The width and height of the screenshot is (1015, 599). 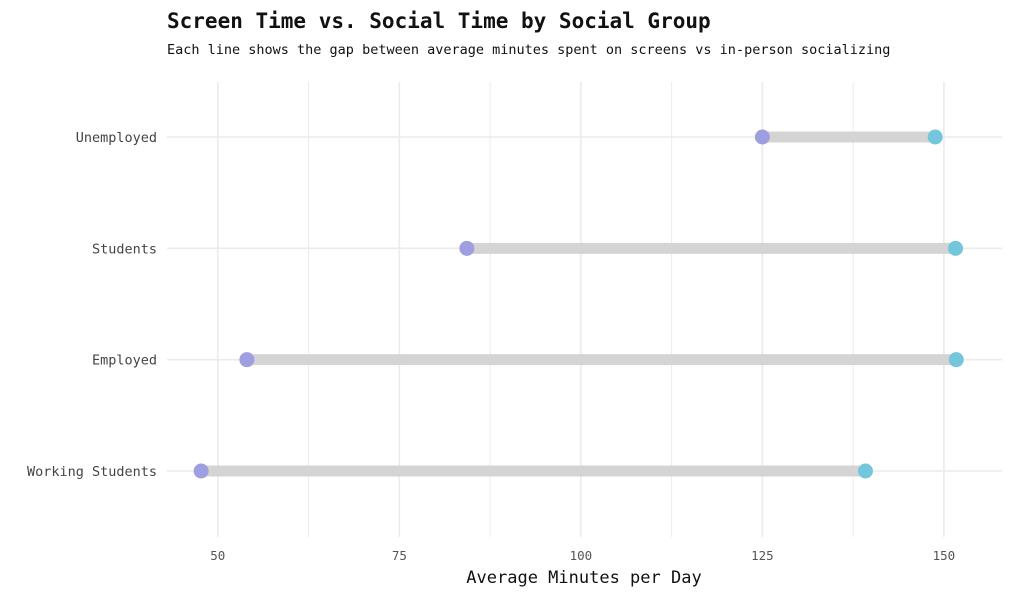 I want to click on x-tick-label: 75, so click(x=399, y=555).